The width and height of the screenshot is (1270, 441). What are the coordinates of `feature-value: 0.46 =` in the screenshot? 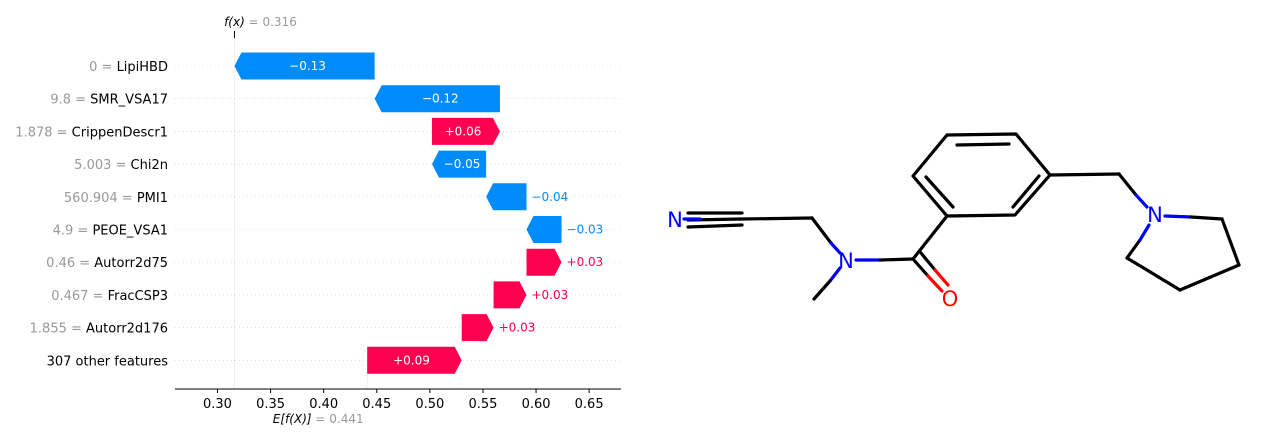 It's located at (70, 263).